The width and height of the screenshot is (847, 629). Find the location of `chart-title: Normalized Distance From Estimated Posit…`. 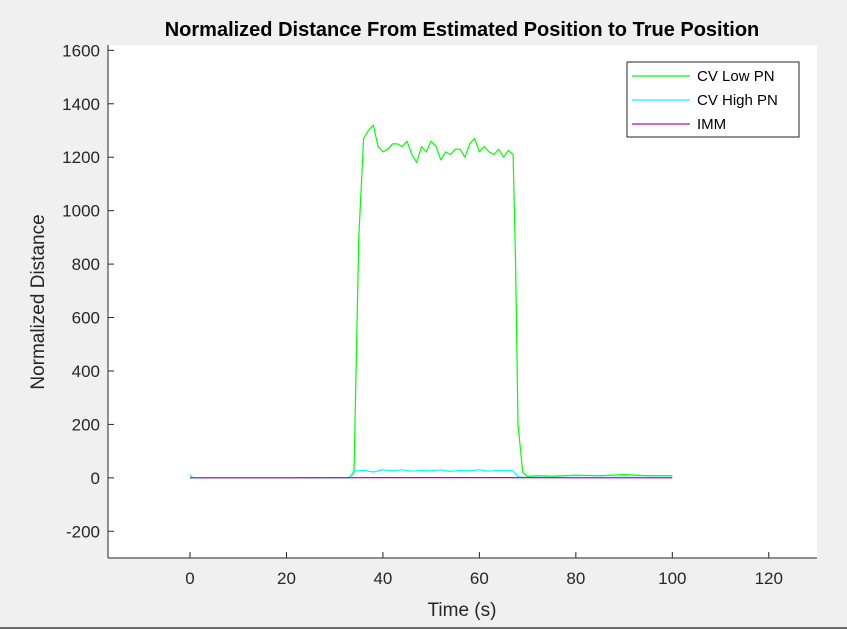

chart-title: Normalized Distance From Estimated Posit… is located at coordinates (462, 30).